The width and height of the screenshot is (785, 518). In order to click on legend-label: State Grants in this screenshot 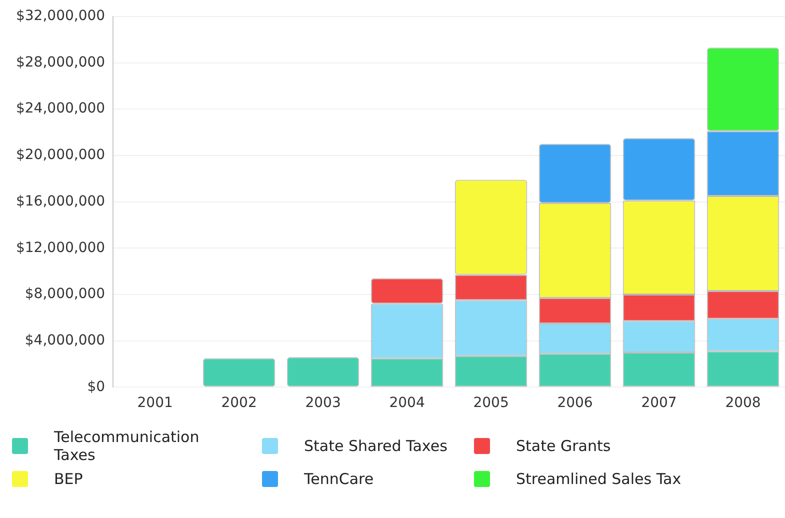, I will do `click(563, 446)`.